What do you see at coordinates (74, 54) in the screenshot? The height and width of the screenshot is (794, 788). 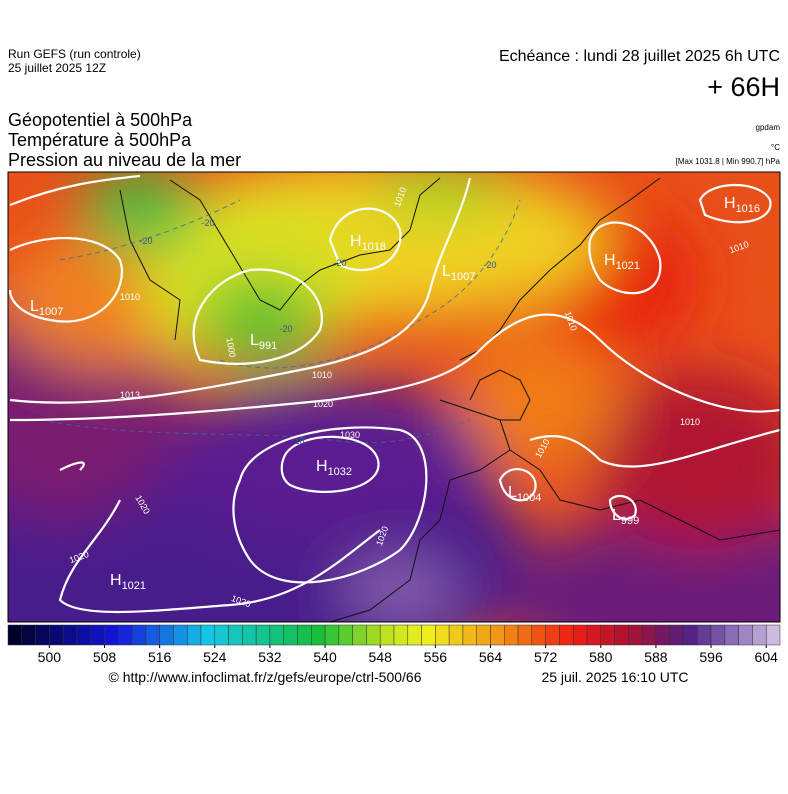 I see `run-label: Run GEFS (run controle)` at bounding box center [74, 54].